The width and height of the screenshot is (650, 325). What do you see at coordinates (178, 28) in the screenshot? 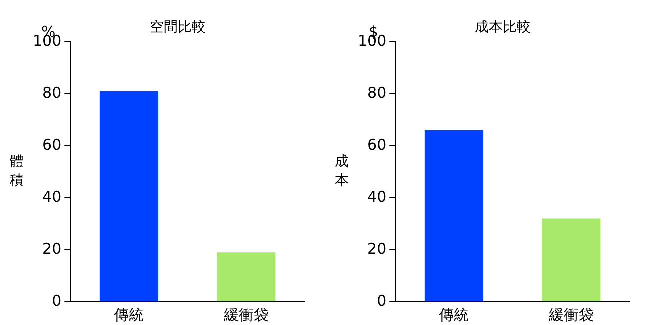
I see `chart-title: 空間比較` at bounding box center [178, 28].